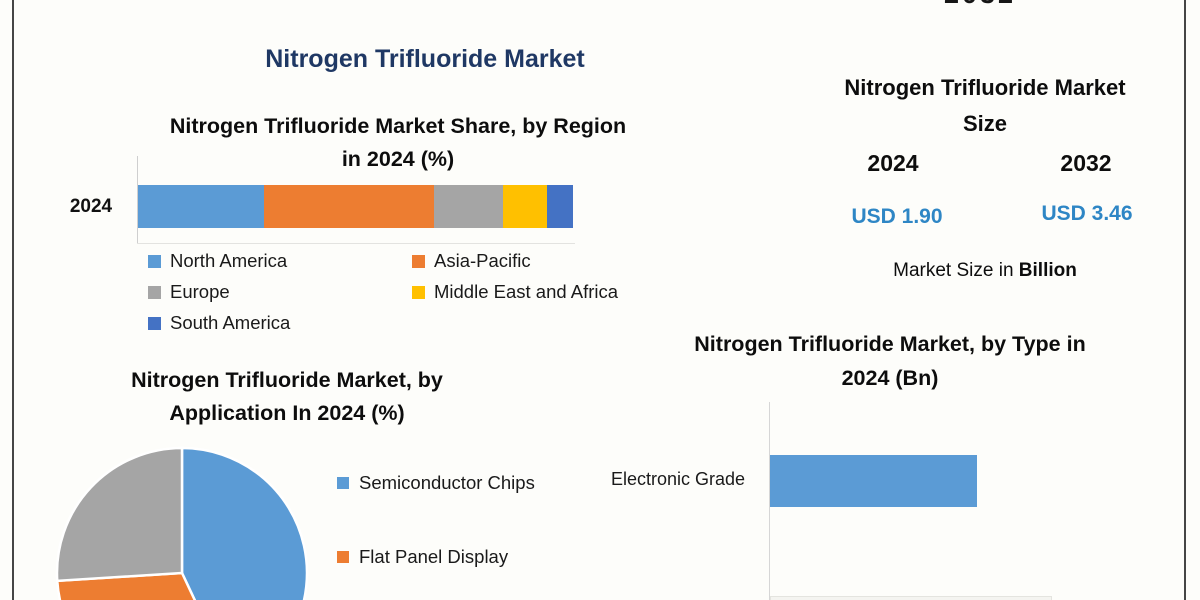 Image resolution: width=1200 pixels, height=600 pixels. I want to click on legend-item: Asia-Pacific, so click(545, 261).